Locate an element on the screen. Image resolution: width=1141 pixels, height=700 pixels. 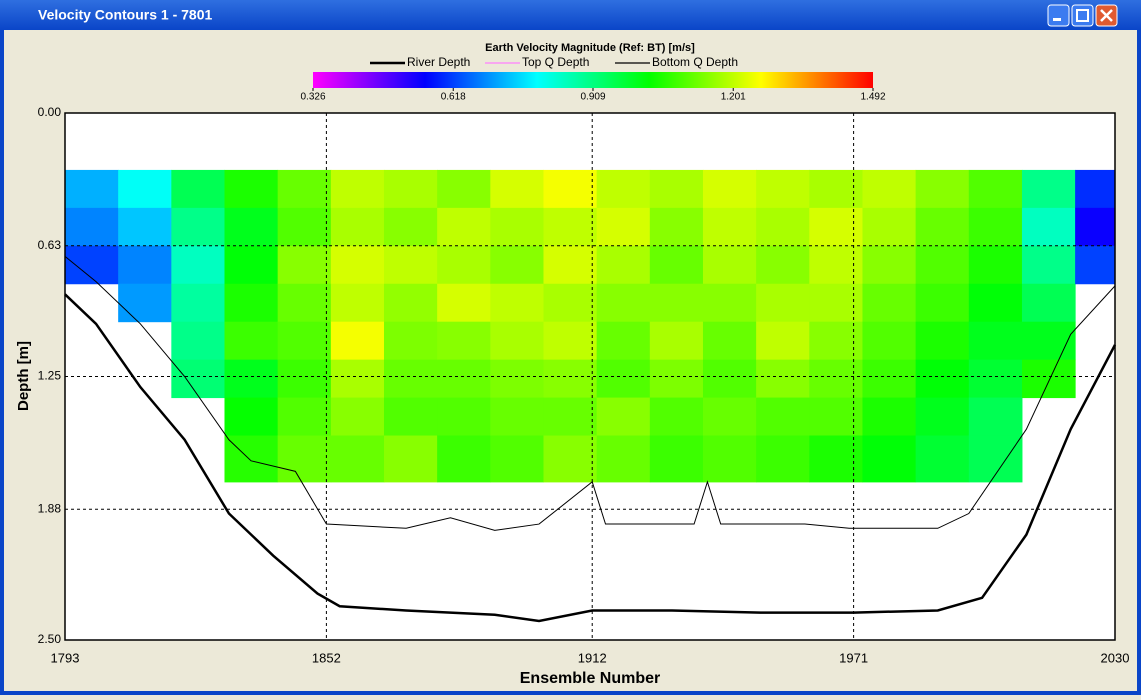
minimize-icon is located at coordinates (1057, 19).